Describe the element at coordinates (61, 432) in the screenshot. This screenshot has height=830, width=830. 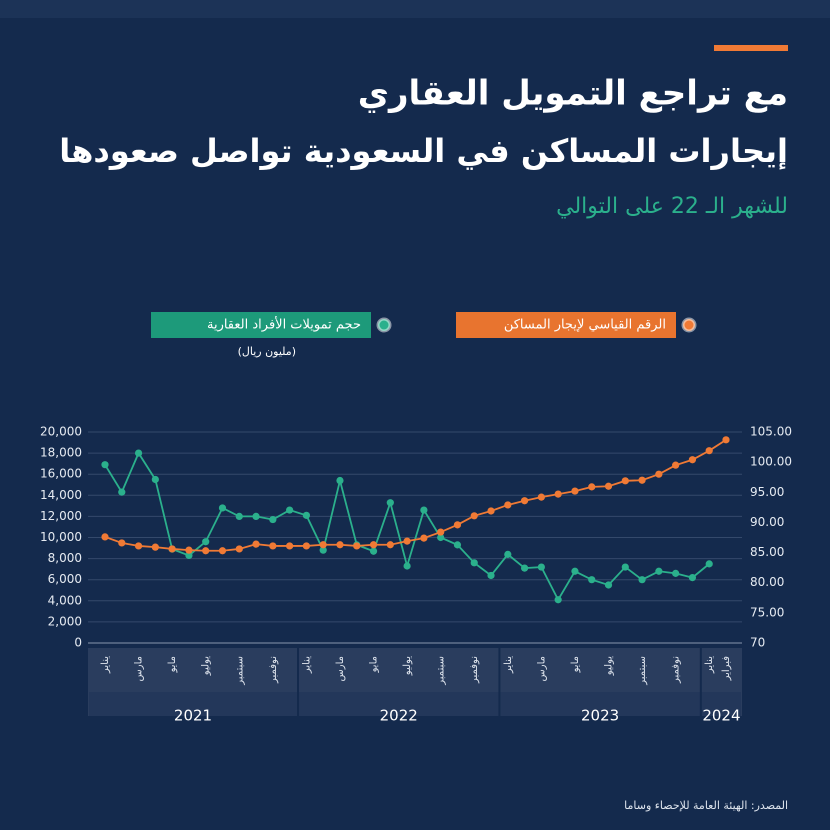
I see `y-tick-label: 20,000` at that location.